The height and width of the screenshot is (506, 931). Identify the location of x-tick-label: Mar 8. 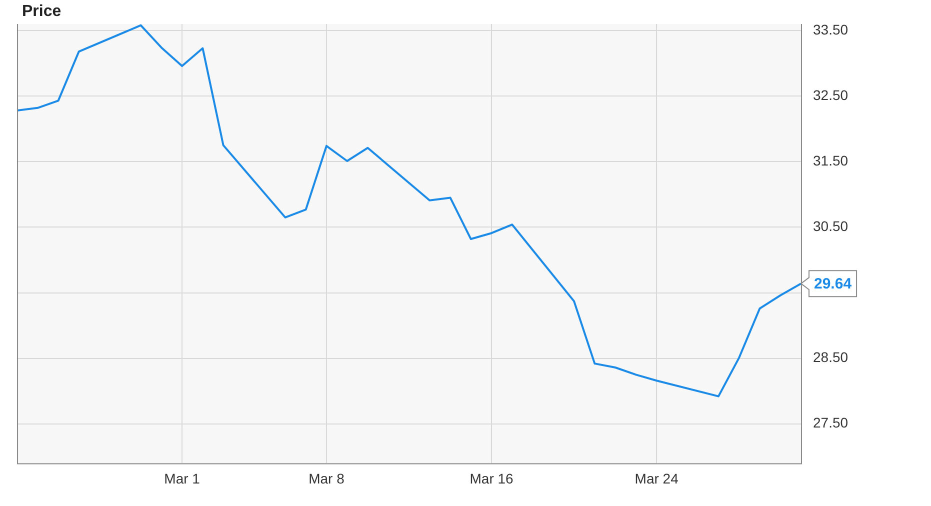
(326, 478).